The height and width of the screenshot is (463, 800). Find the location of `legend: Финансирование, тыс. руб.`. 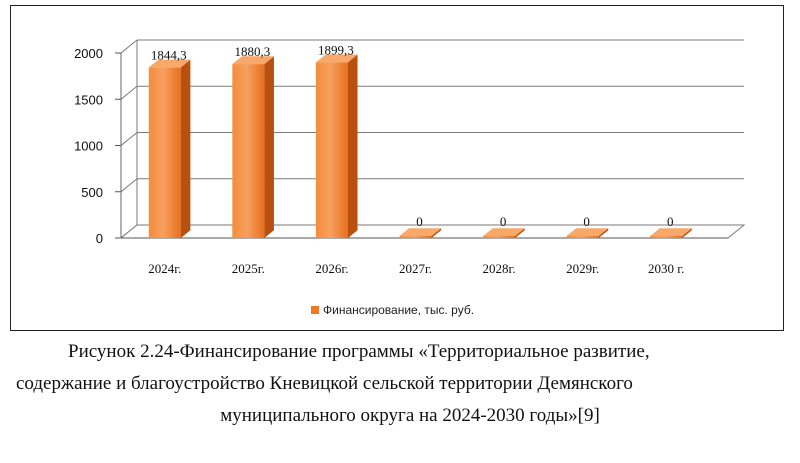

legend: Финансирование, тыс. руб. is located at coordinates (392, 310).